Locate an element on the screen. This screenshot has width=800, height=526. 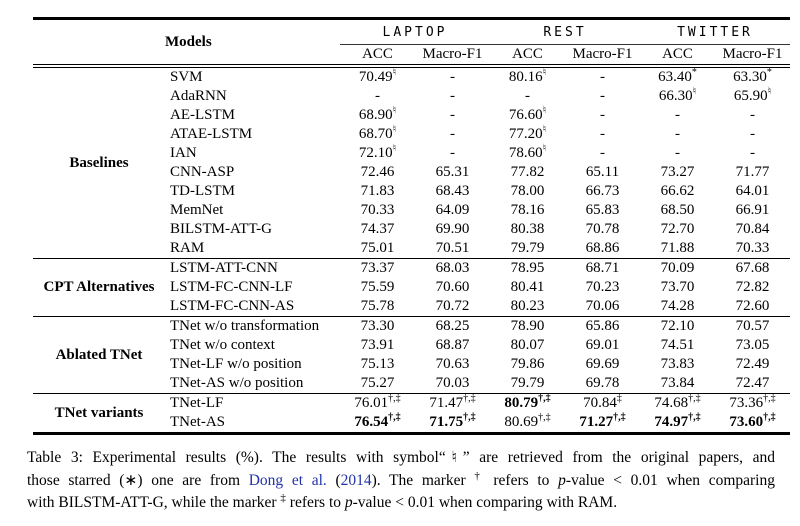
result-cell: 70.09 is located at coordinates (677, 268).